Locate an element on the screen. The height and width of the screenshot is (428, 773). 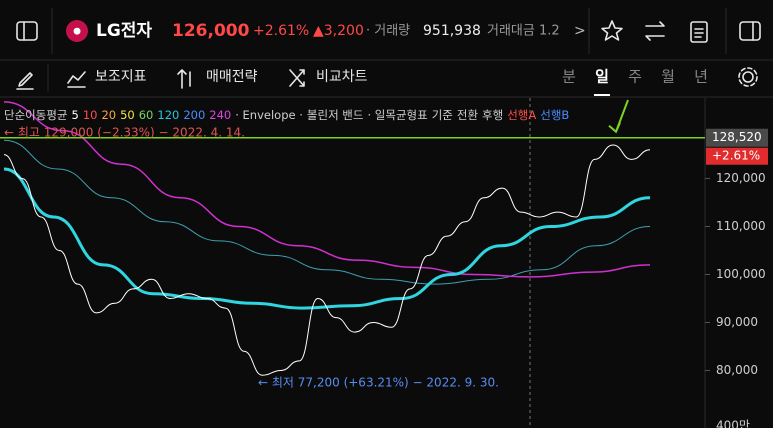
y-tick-label: 100,000 is located at coordinates (741, 274).